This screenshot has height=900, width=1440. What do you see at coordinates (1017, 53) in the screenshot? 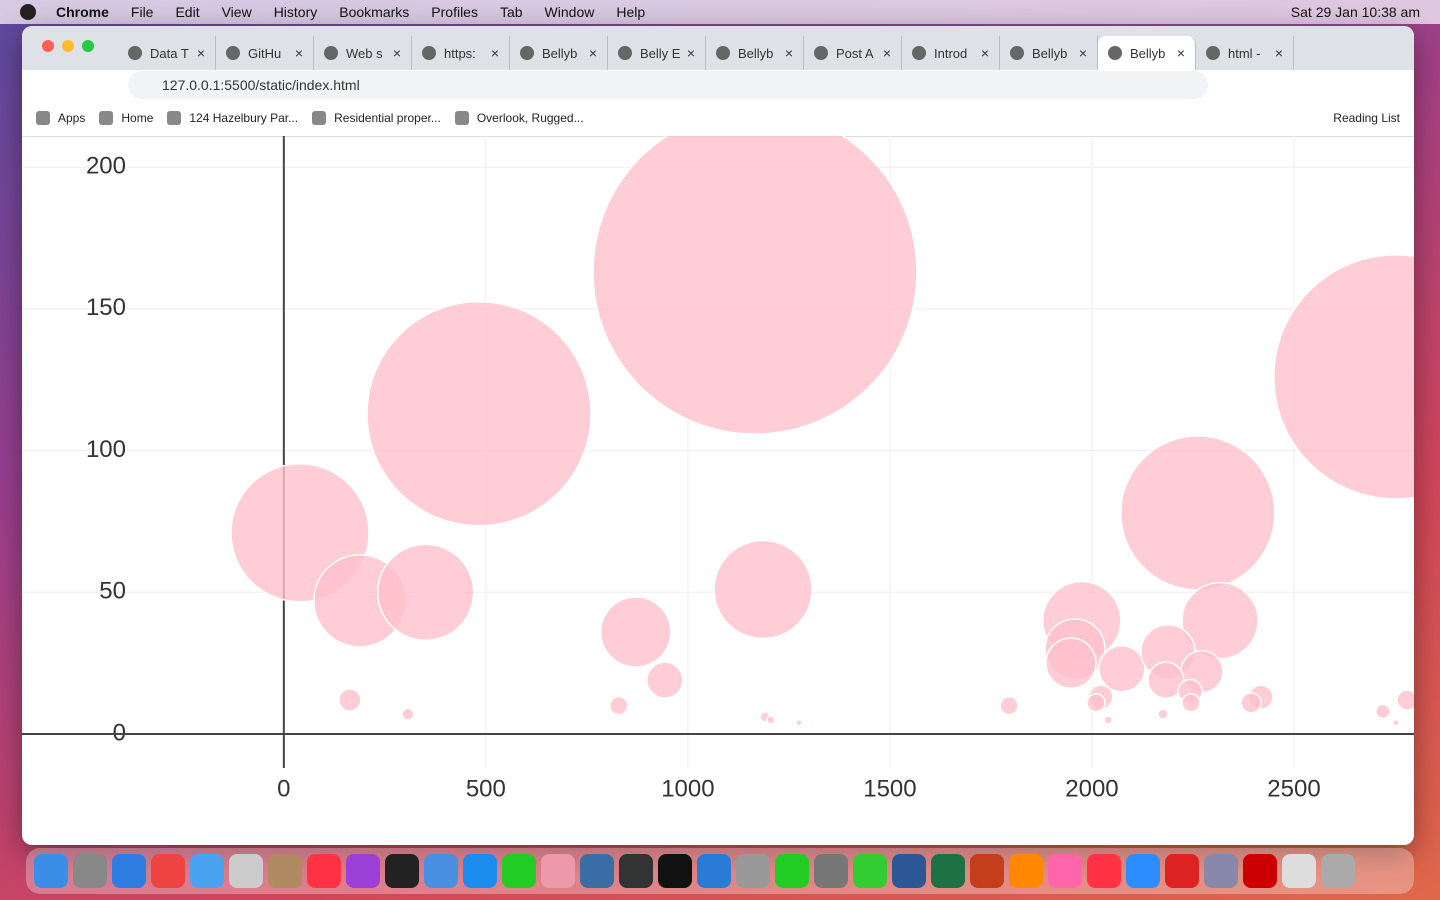
I see `tab-icon` at bounding box center [1017, 53].